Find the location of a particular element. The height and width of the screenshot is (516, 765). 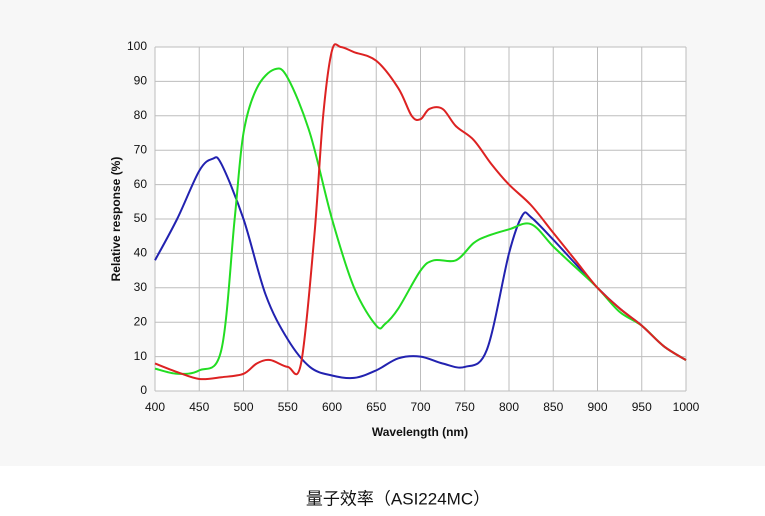

x-tick-label: 1000 is located at coordinates (686, 407).